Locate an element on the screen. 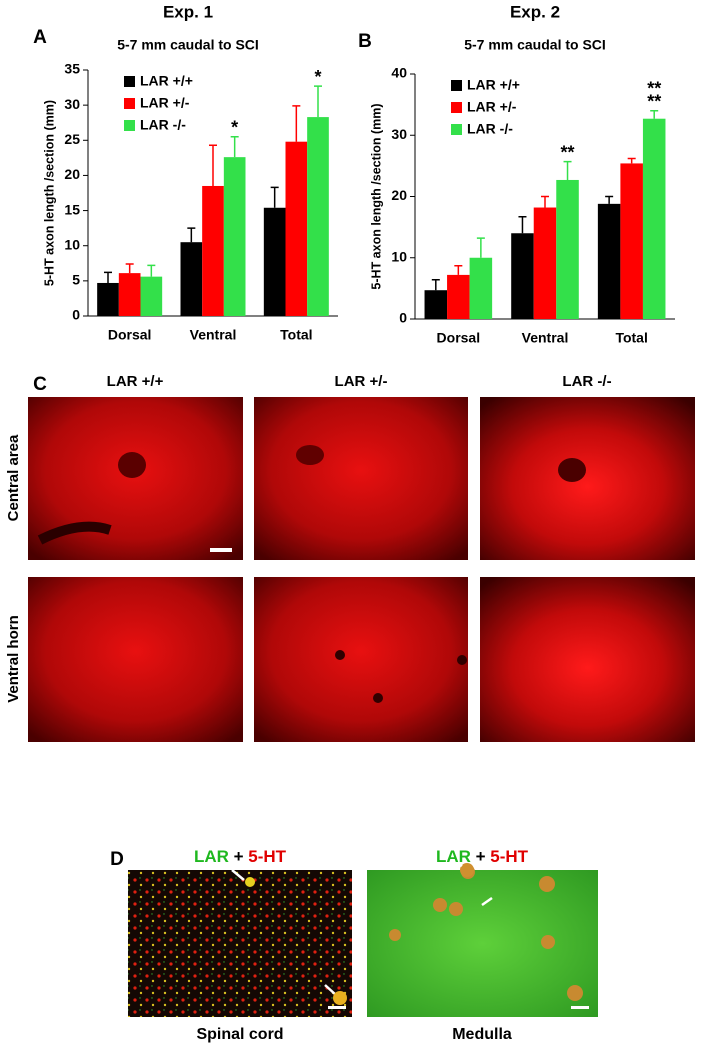 The image size is (702, 1050). column-label: LAR +/- is located at coordinates (361, 381).